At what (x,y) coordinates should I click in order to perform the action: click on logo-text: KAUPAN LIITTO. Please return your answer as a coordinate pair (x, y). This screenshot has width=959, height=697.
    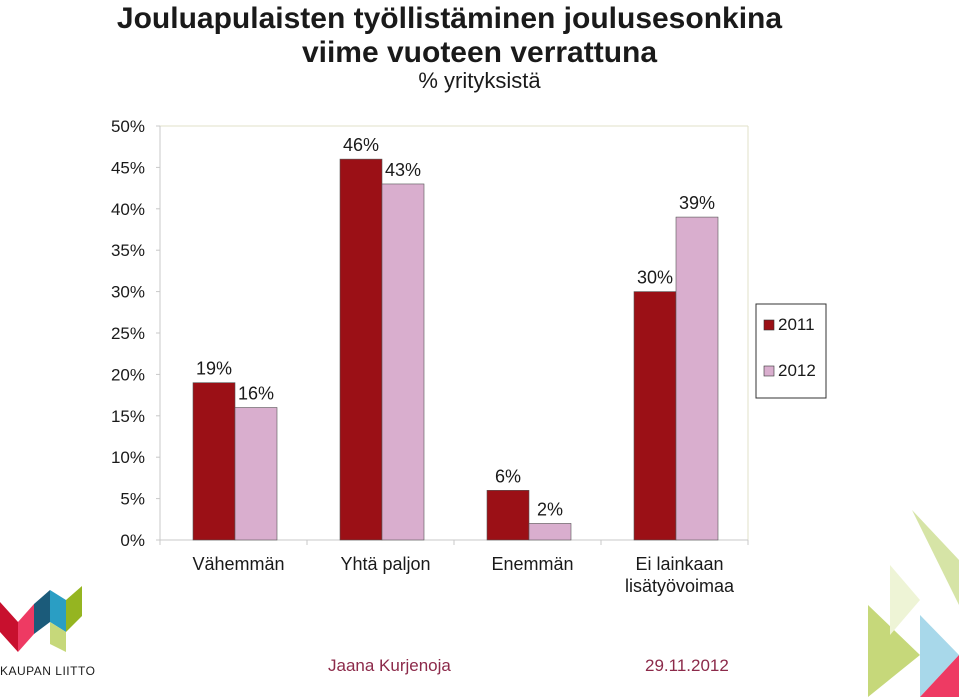
    Looking at the image, I should click on (48, 671).